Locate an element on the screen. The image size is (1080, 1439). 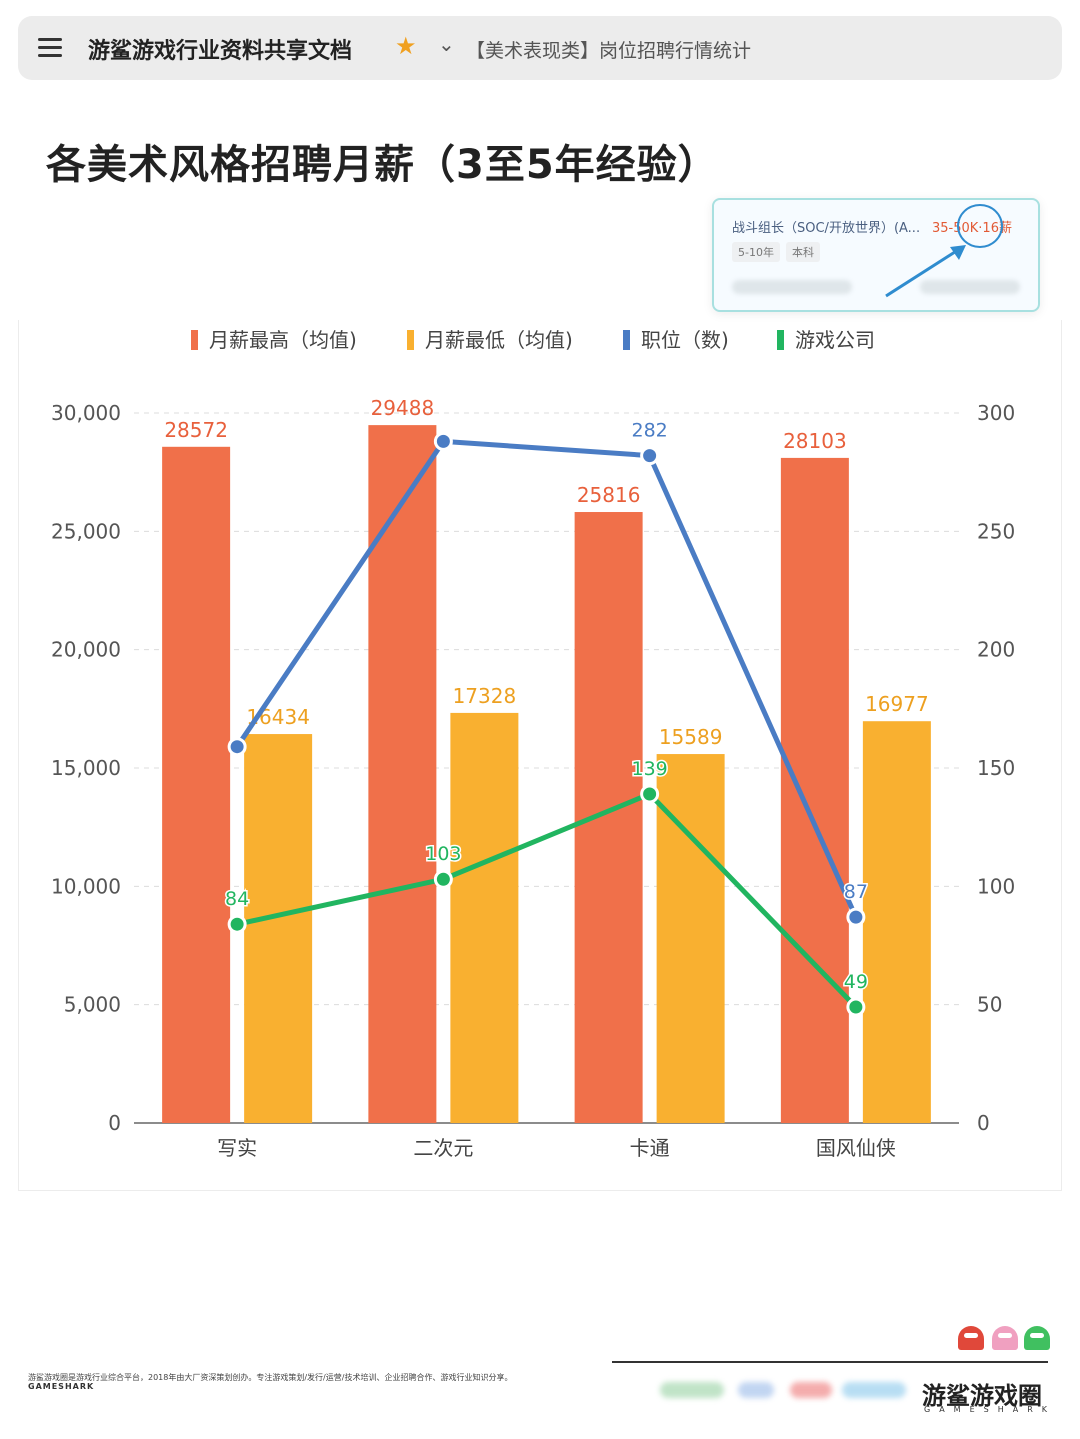
right-axis-tick-label: 200 is located at coordinates (996, 650).